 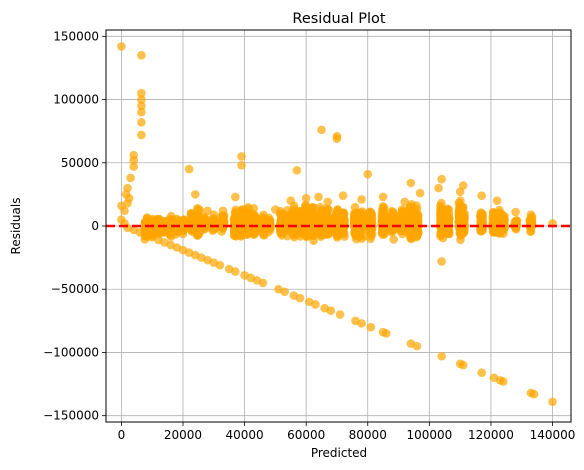 I want to click on x-axis-ticks: 0 20000 40000 60000 80000 100000 120000 140000, so click(x=347, y=432).